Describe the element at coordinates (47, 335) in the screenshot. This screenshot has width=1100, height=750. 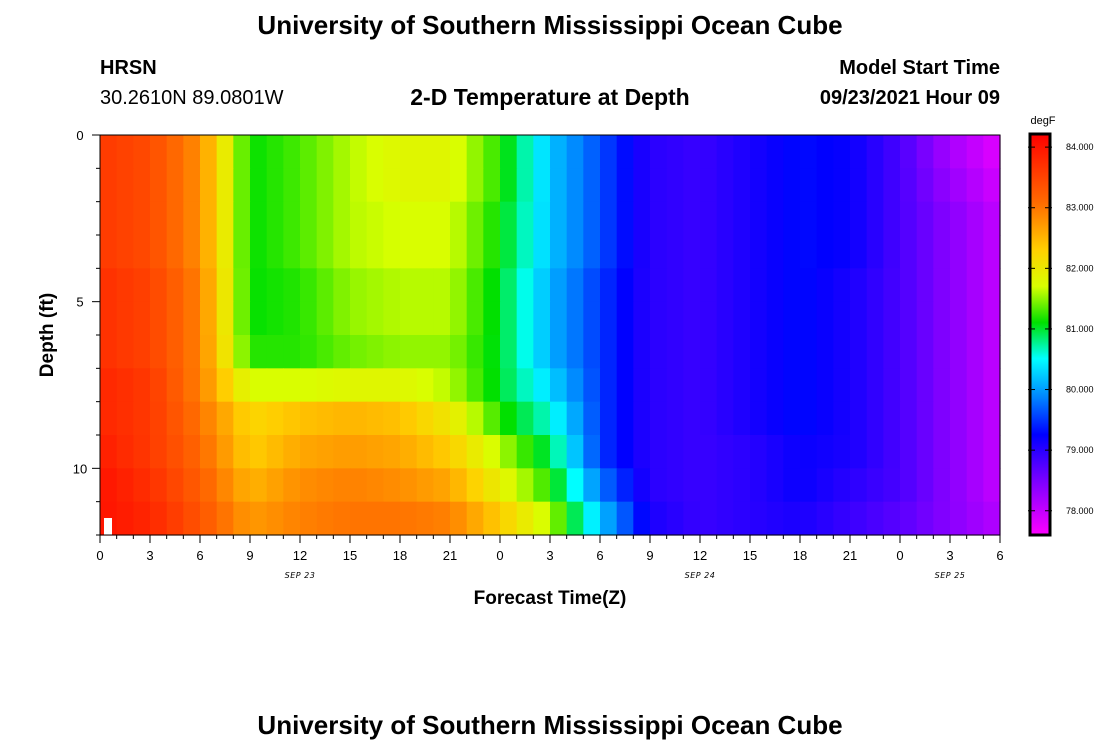
I see `y-axis-title: Depth (ft)` at that location.